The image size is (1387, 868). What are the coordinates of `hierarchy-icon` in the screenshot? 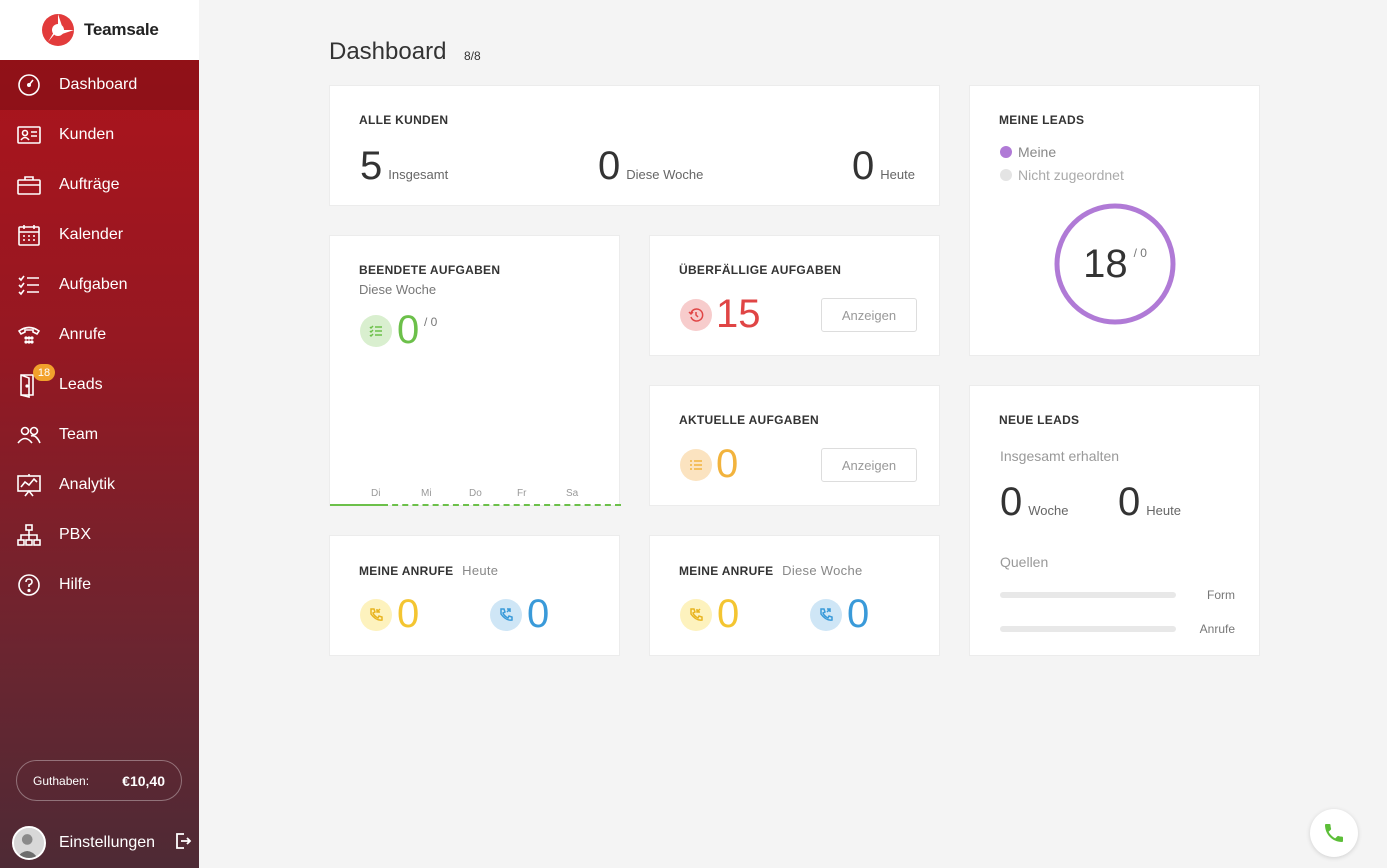 It's located at (29, 535).